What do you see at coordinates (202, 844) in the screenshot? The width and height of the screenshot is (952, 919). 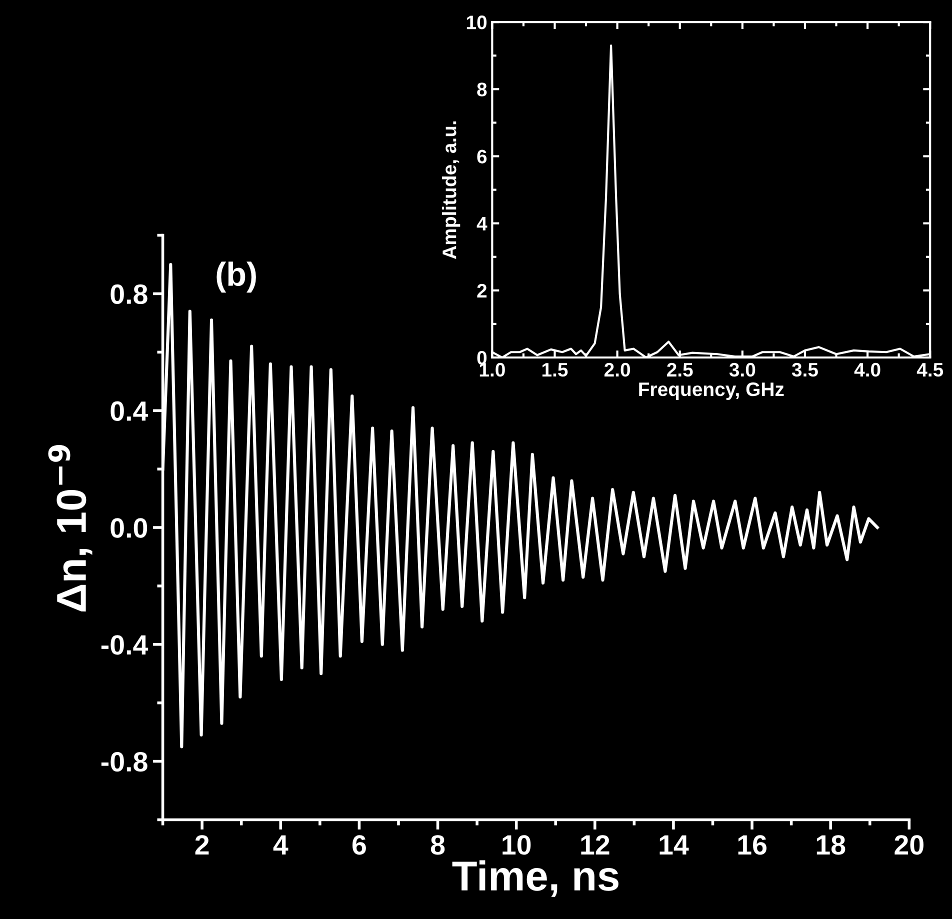 I see `x-tick-label: 2` at bounding box center [202, 844].